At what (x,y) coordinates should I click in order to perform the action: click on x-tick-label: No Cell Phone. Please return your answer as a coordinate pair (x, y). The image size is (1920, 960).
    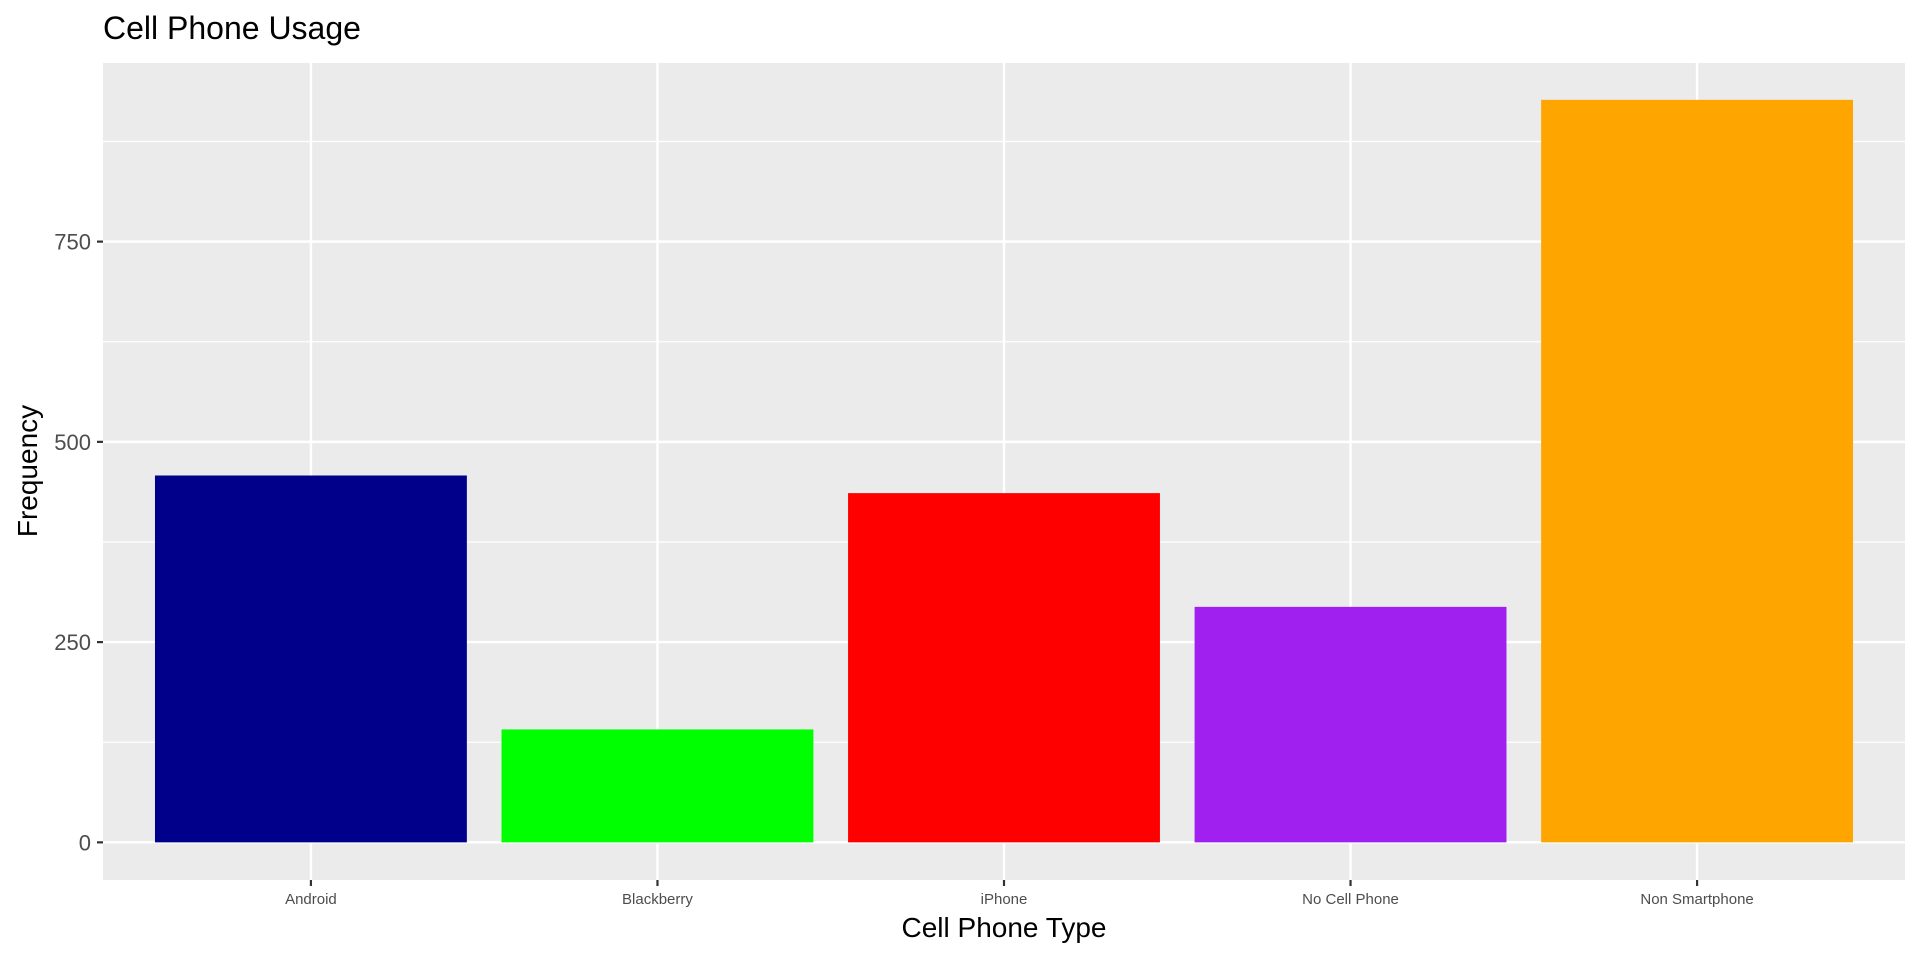
    Looking at the image, I should click on (1350, 899).